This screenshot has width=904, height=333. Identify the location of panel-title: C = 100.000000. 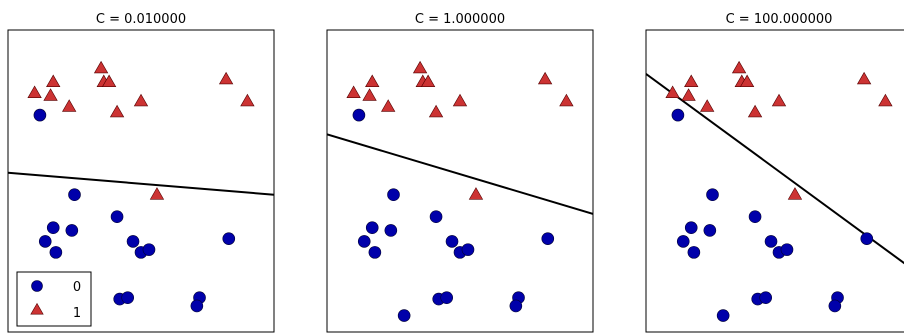
(779, 19).